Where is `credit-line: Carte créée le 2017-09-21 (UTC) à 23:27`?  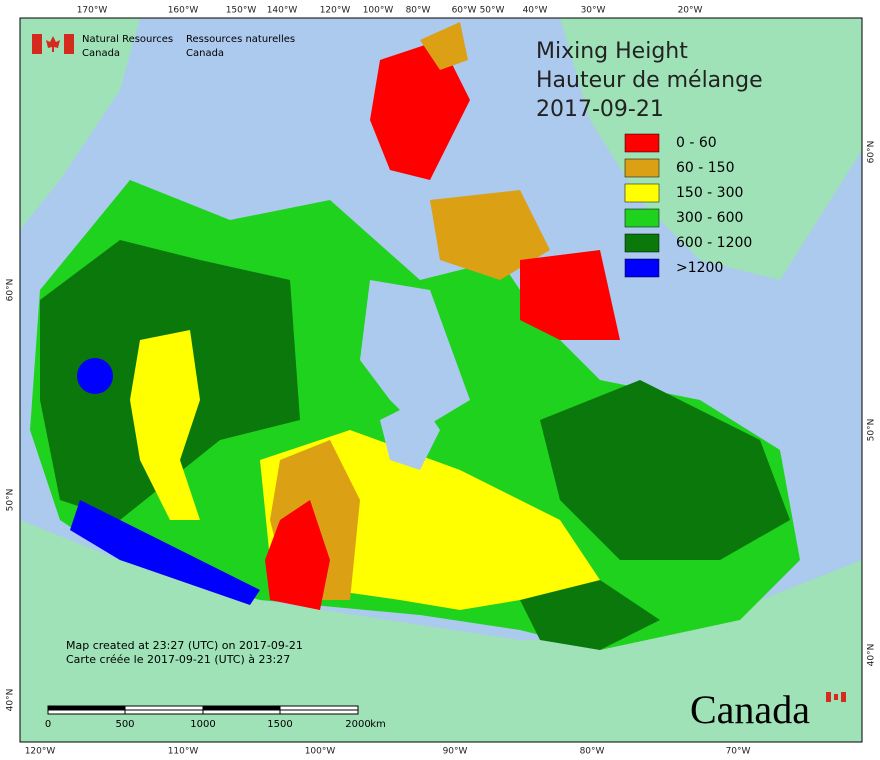 credit-line: Carte créée le 2017-09-21 (UTC) à 23:27 is located at coordinates (178, 659).